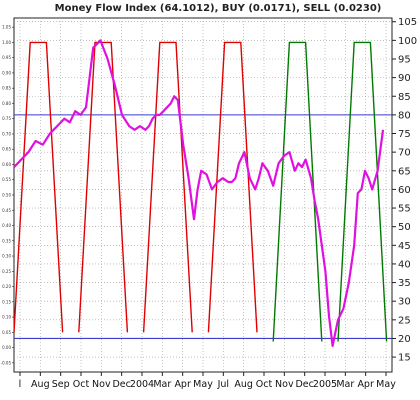  I want to click on left-tick-label: 0.30, so click(6, 256).